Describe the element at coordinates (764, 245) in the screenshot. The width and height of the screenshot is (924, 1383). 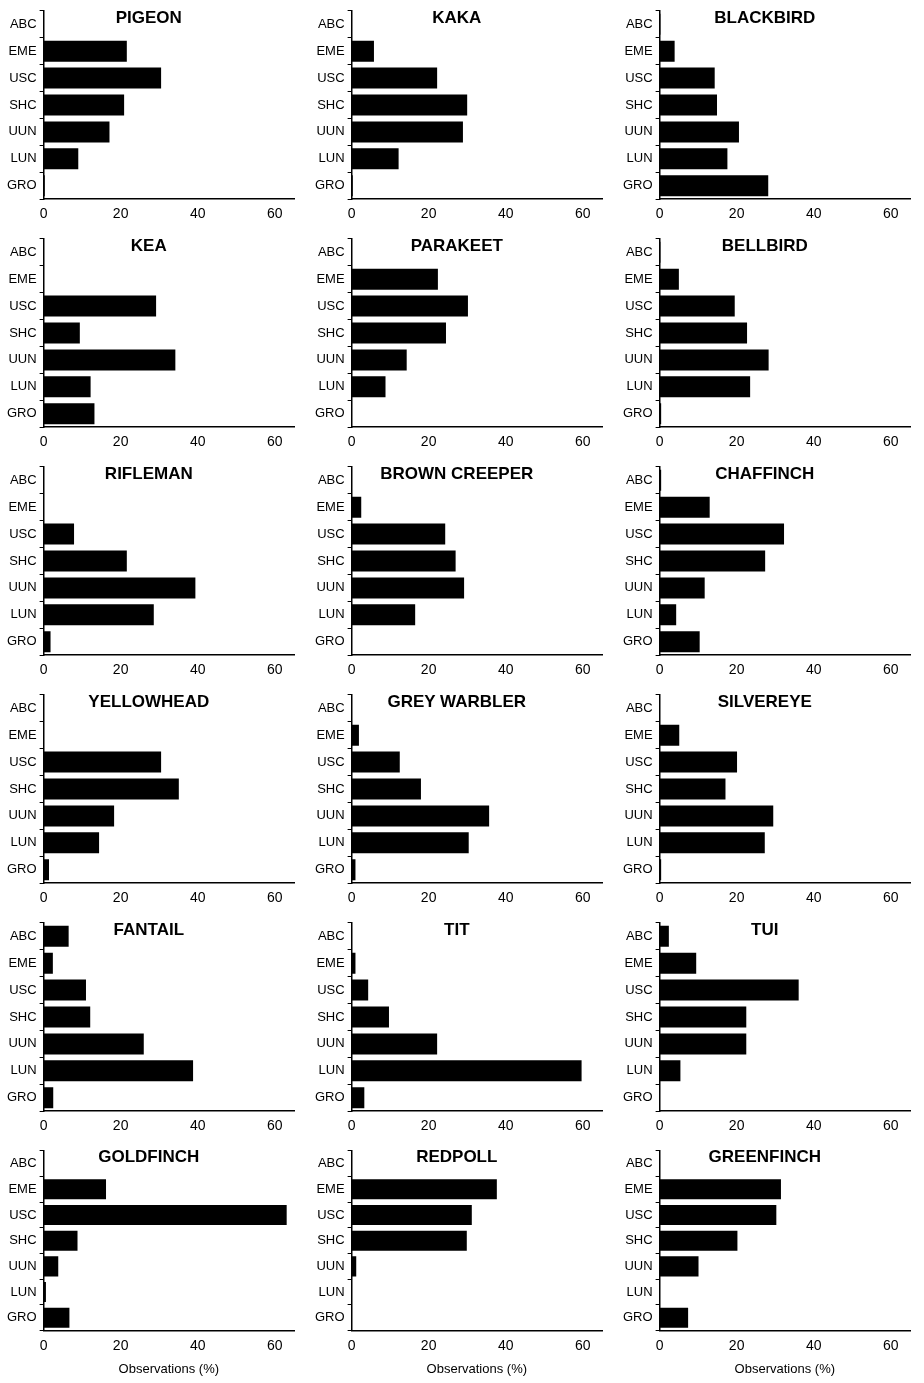
I see `chart-title: BELLBIRD` at that location.